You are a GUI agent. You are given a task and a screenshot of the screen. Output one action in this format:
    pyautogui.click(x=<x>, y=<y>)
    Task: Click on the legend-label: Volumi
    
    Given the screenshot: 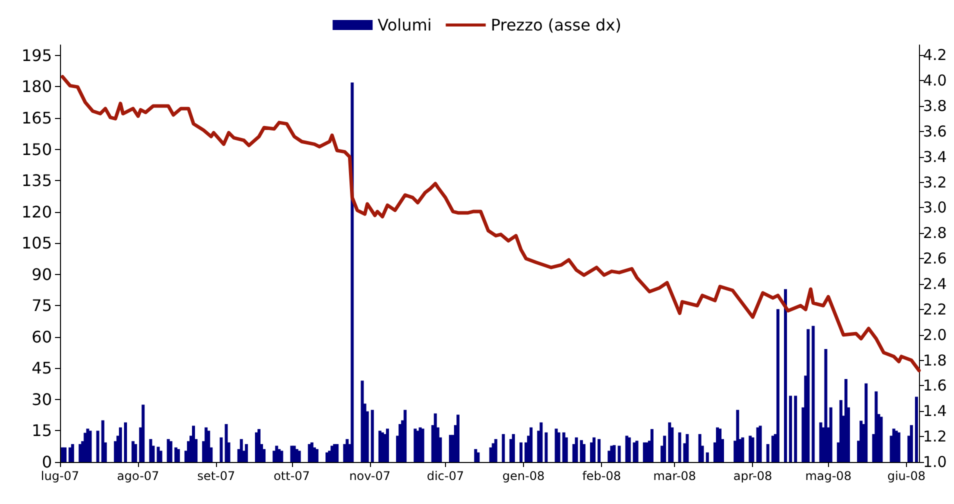 What is the action you would take?
    pyautogui.click(x=405, y=25)
    